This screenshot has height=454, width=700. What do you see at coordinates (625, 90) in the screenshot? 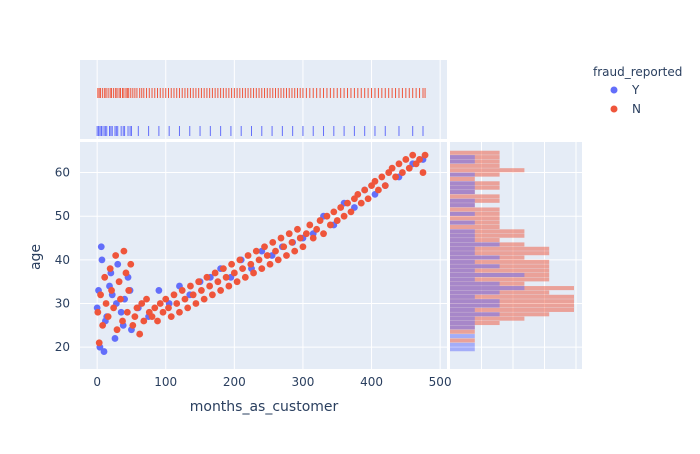
I see `legend-item-y: Y` at bounding box center [625, 90].